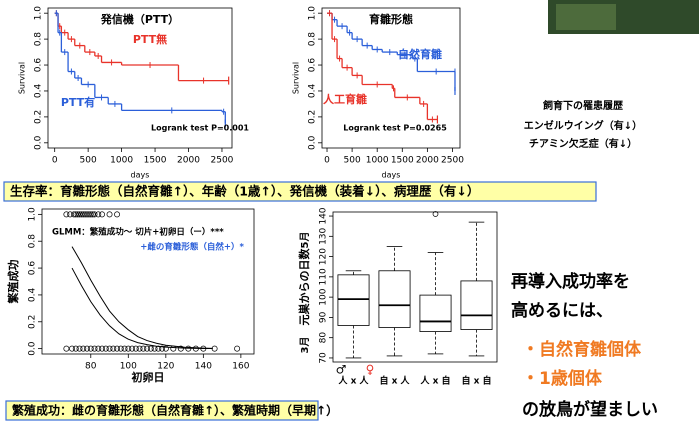 The height and width of the screenshot is (423, 699). I want to click on x-tick-label: 160, so click(240, 367).